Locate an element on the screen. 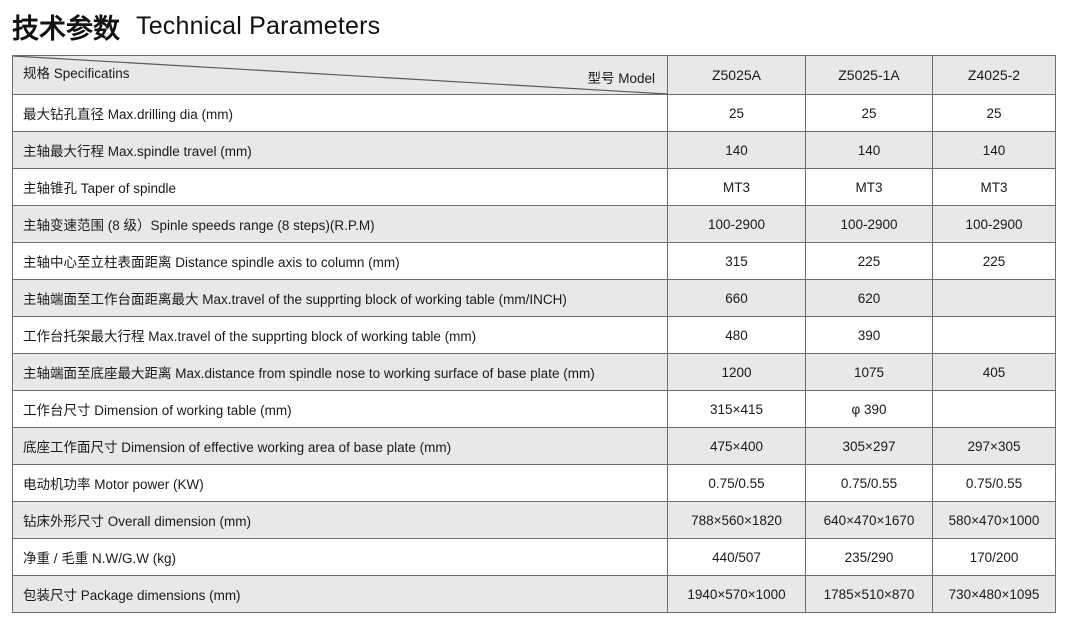 The width and height of the screenshot is (1067, 621). row-value-model3: 225 is located at coordinates (994, 261).